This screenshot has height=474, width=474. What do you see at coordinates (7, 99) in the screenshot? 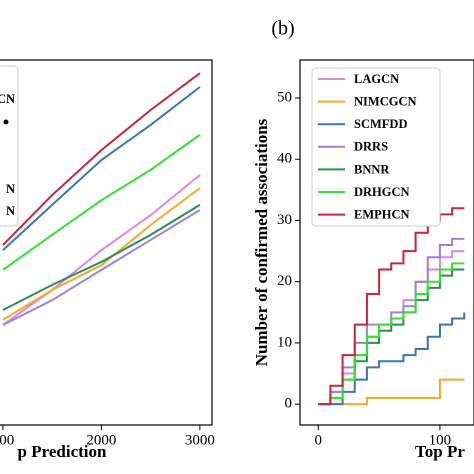
I see `legend-label: CN` at bounding box center [7, 99].